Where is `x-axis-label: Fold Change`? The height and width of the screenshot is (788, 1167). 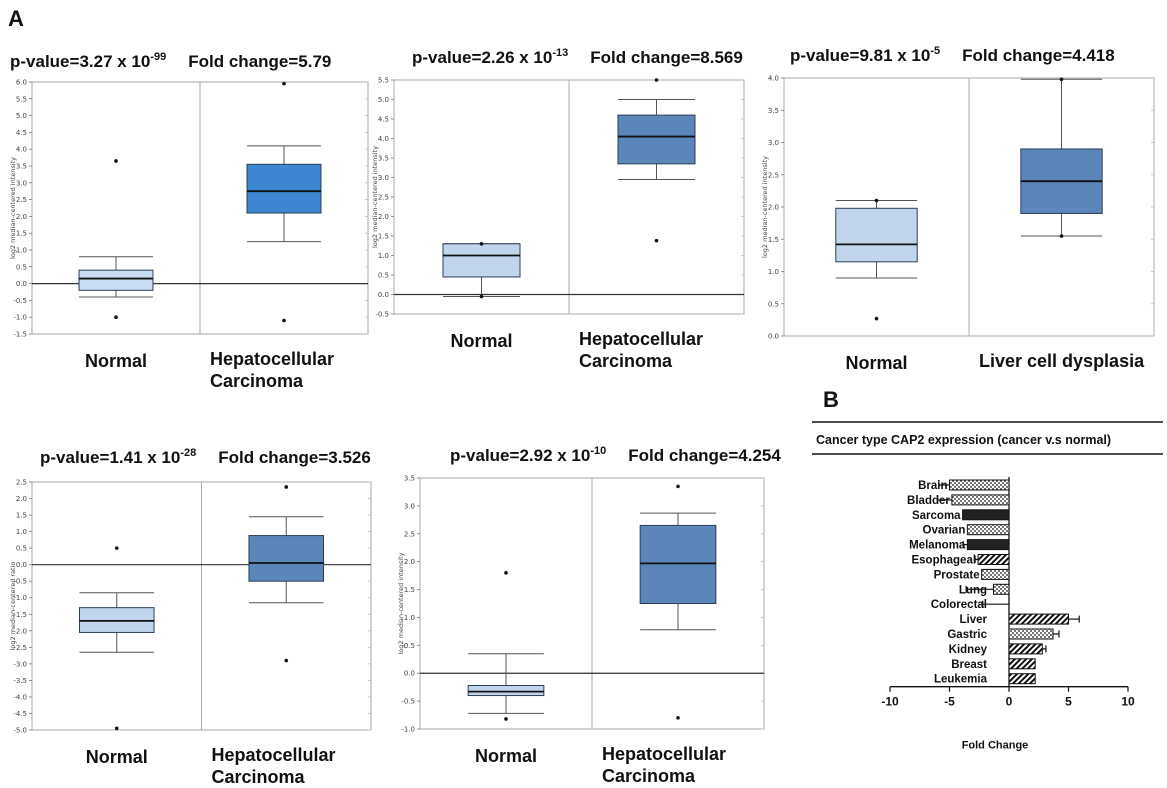 x-axis-label: Fold Change is located at coordinates (995, 746).